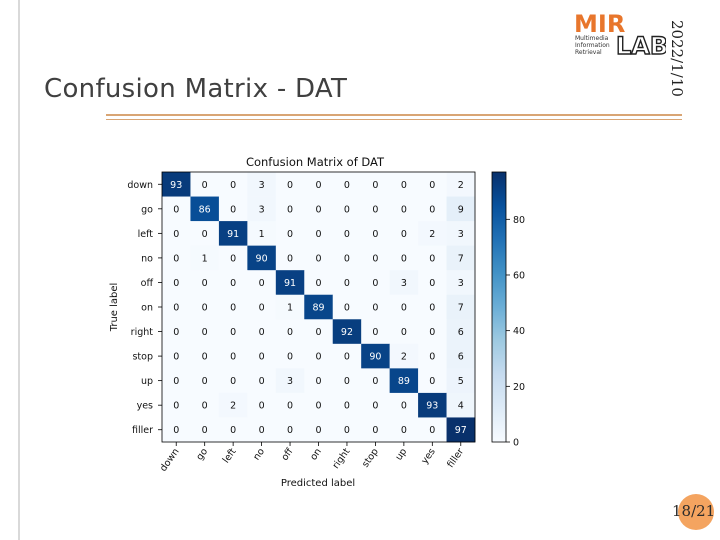 This screenshot has height=540, width=720. What do you see at coordinates (230, 455) in the screenshot?
I see `x-tick-label: left` at bounding box center [230, 455].